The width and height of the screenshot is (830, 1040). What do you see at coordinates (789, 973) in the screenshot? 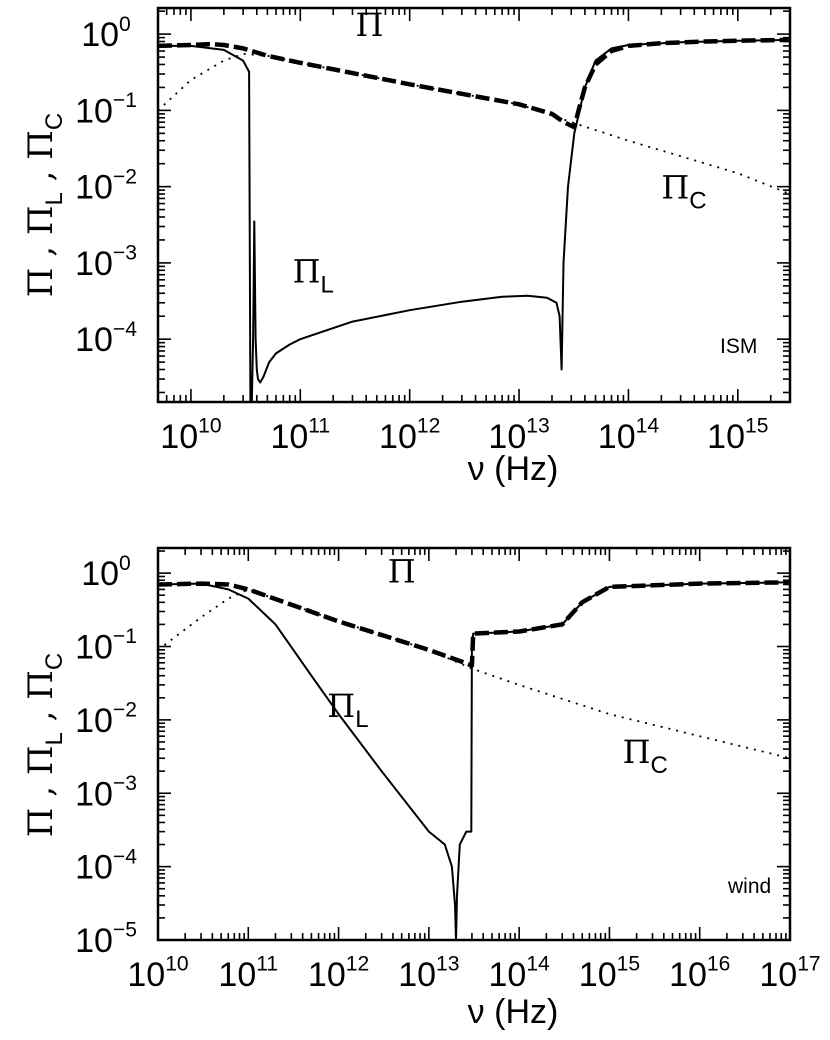
I see `x-tick-label: 1017` at bounding box center [789, 973].